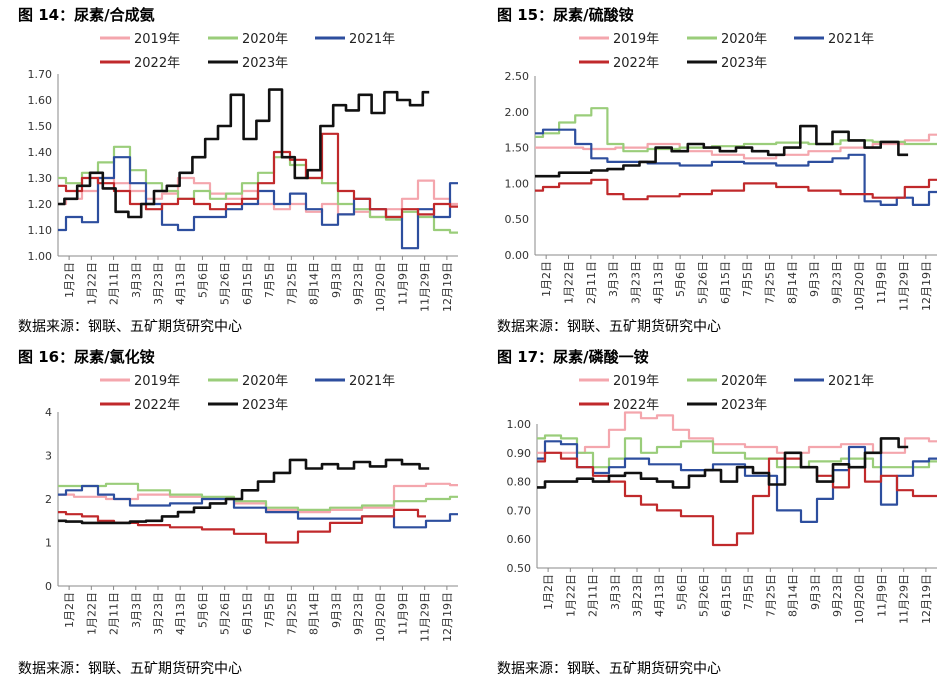 The width and height of the screenshot is (949, 683). Describe the element at coordinates (86, 357) in the screenshot. I see `chart-title: 图 16：尿素/氯化铵` at that location.